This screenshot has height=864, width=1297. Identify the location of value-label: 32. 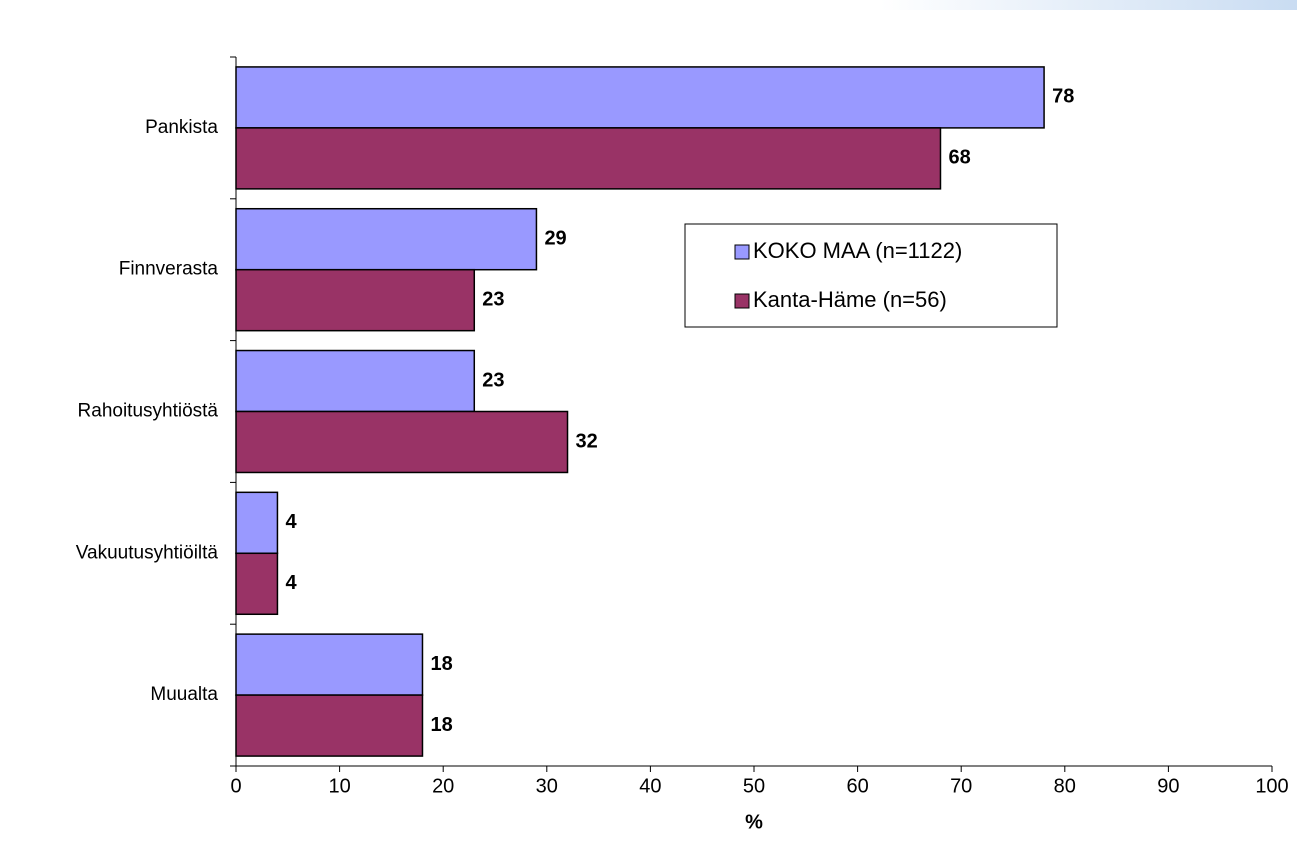
(587, 441).